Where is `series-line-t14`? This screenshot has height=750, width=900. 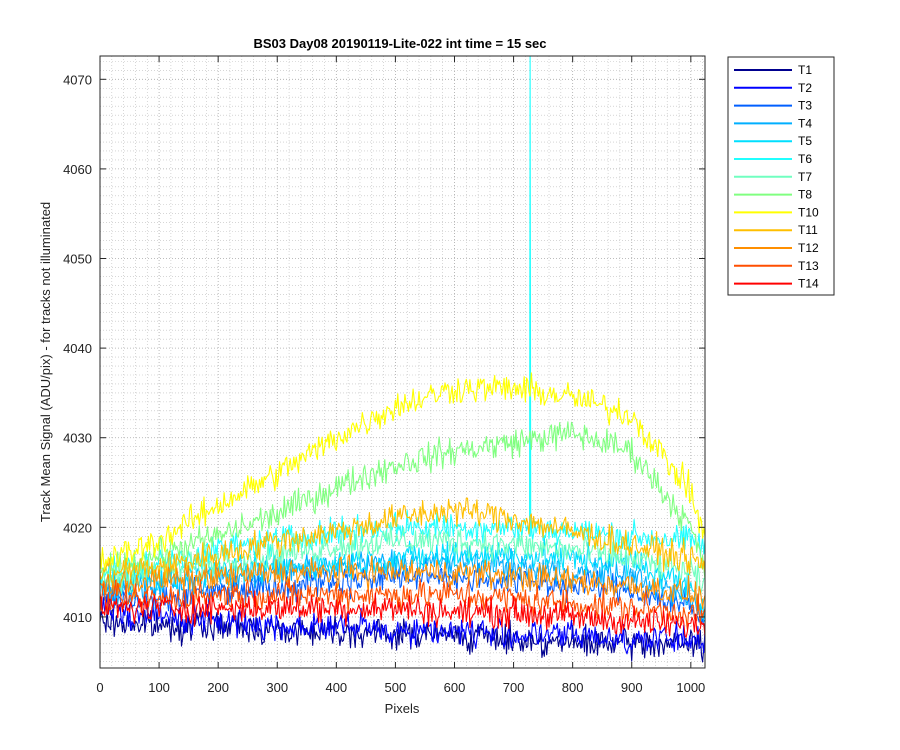 series-line-t14 is located at coordinates (402, 614).